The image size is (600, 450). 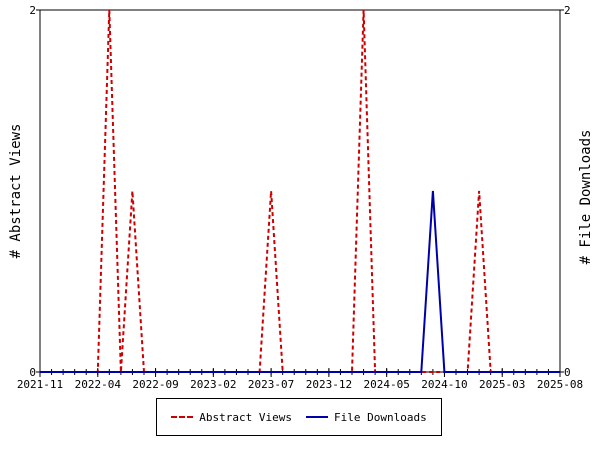 I want to click on y2-tick-label: 2, so click(x=567, y=10).